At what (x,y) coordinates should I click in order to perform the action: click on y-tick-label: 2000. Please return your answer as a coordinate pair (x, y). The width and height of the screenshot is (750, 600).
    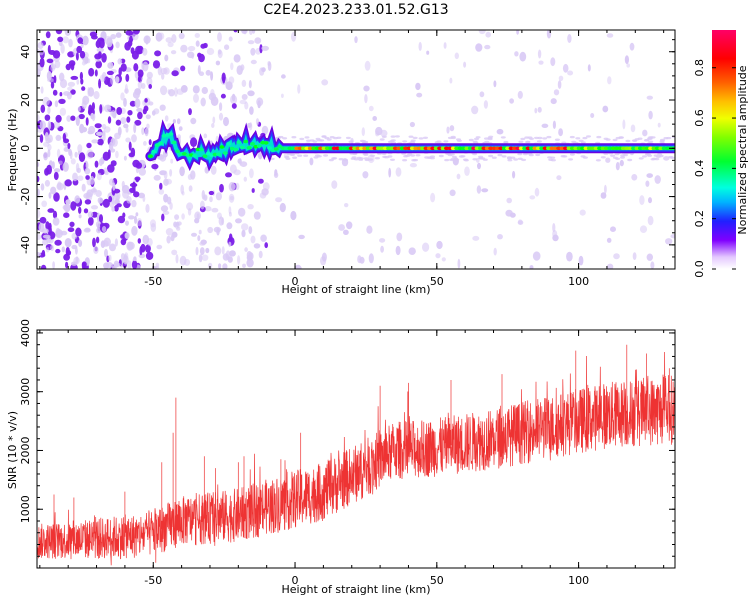
    Looking at the image, I should click on (25, 450).